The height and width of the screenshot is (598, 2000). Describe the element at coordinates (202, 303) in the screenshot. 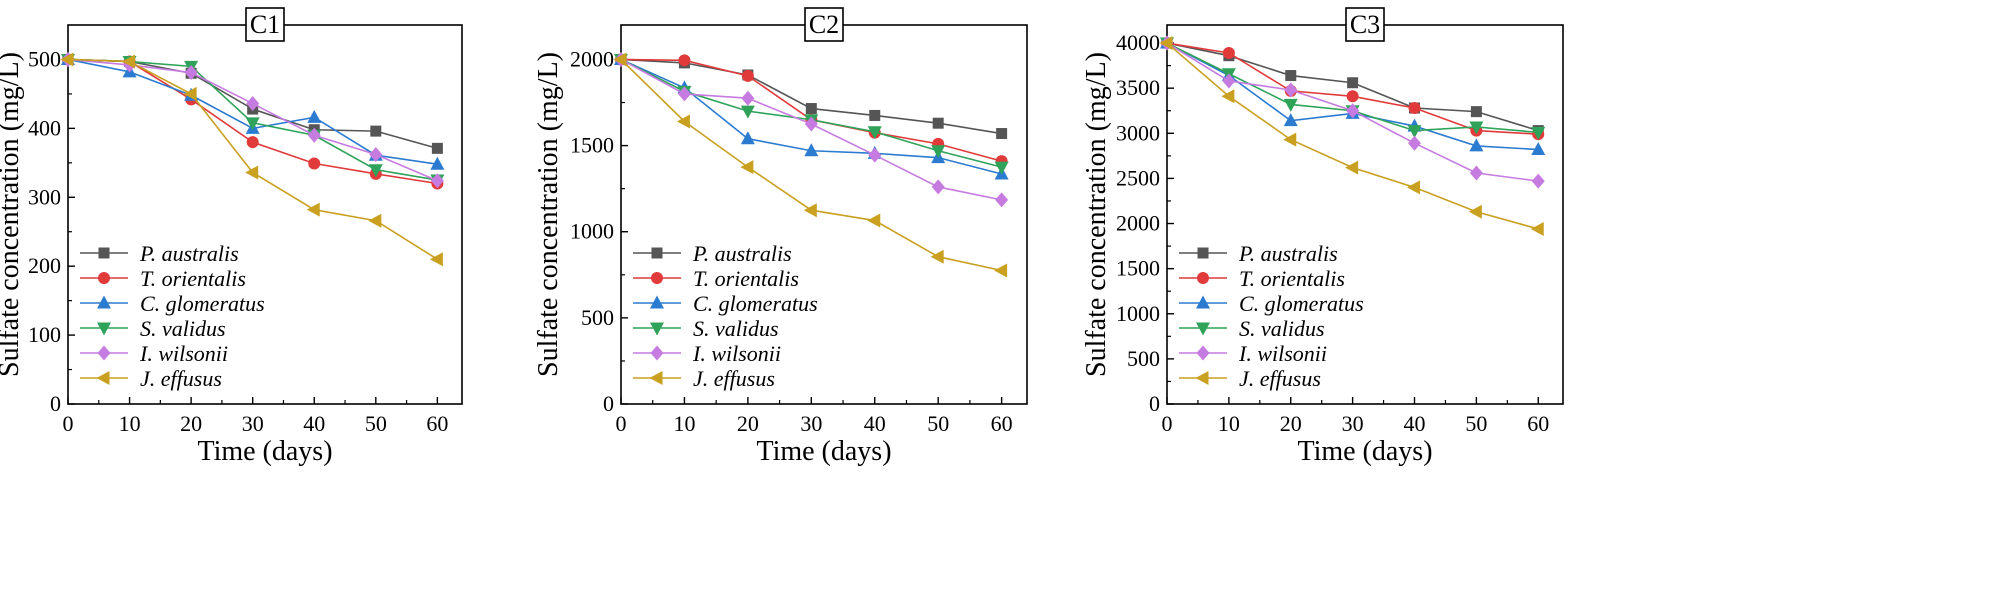

I see `legend-label: C. glomeratus` at that location.